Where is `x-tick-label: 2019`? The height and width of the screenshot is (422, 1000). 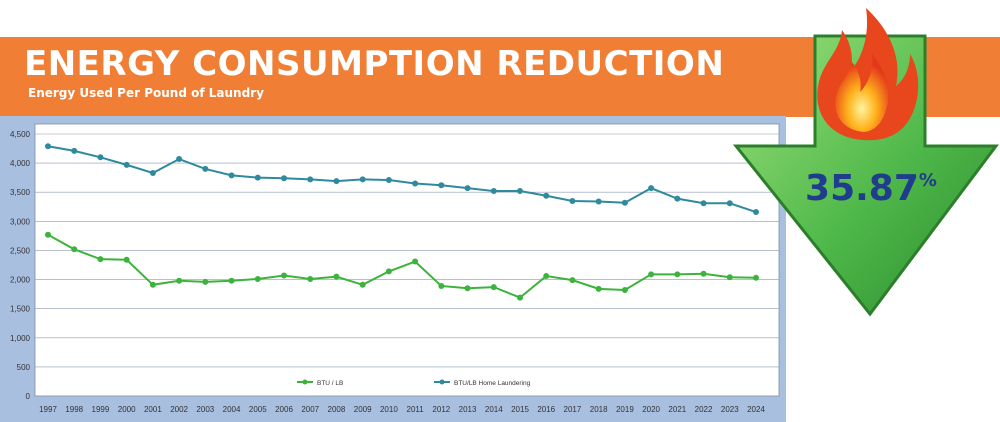 x-tick-label: 2019 is located at coordinates (625, 409).